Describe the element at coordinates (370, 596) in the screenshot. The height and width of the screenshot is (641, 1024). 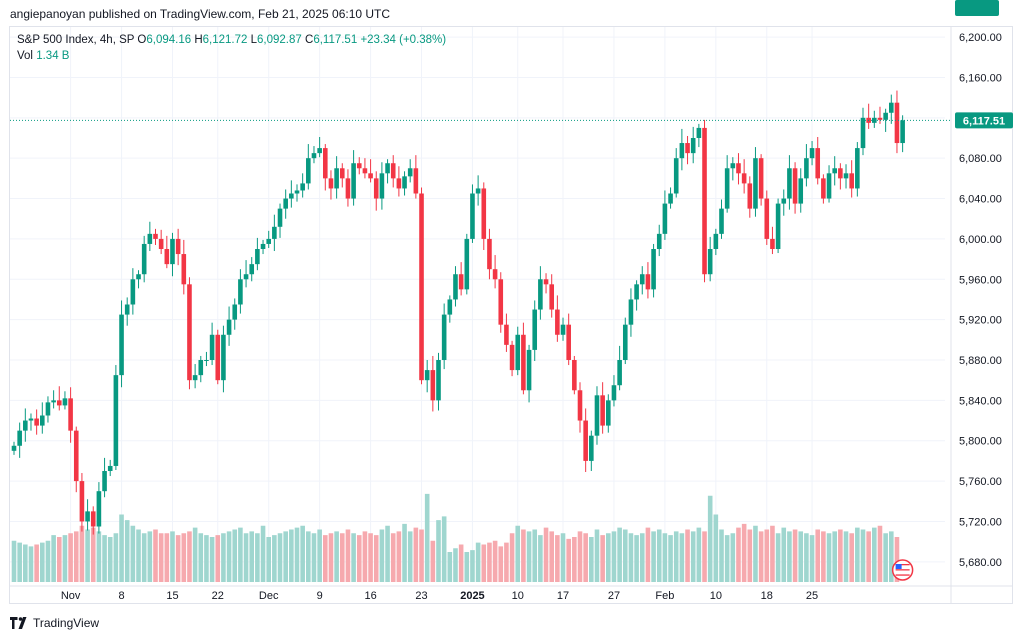
I see `x-tick-label: 16` at that location.